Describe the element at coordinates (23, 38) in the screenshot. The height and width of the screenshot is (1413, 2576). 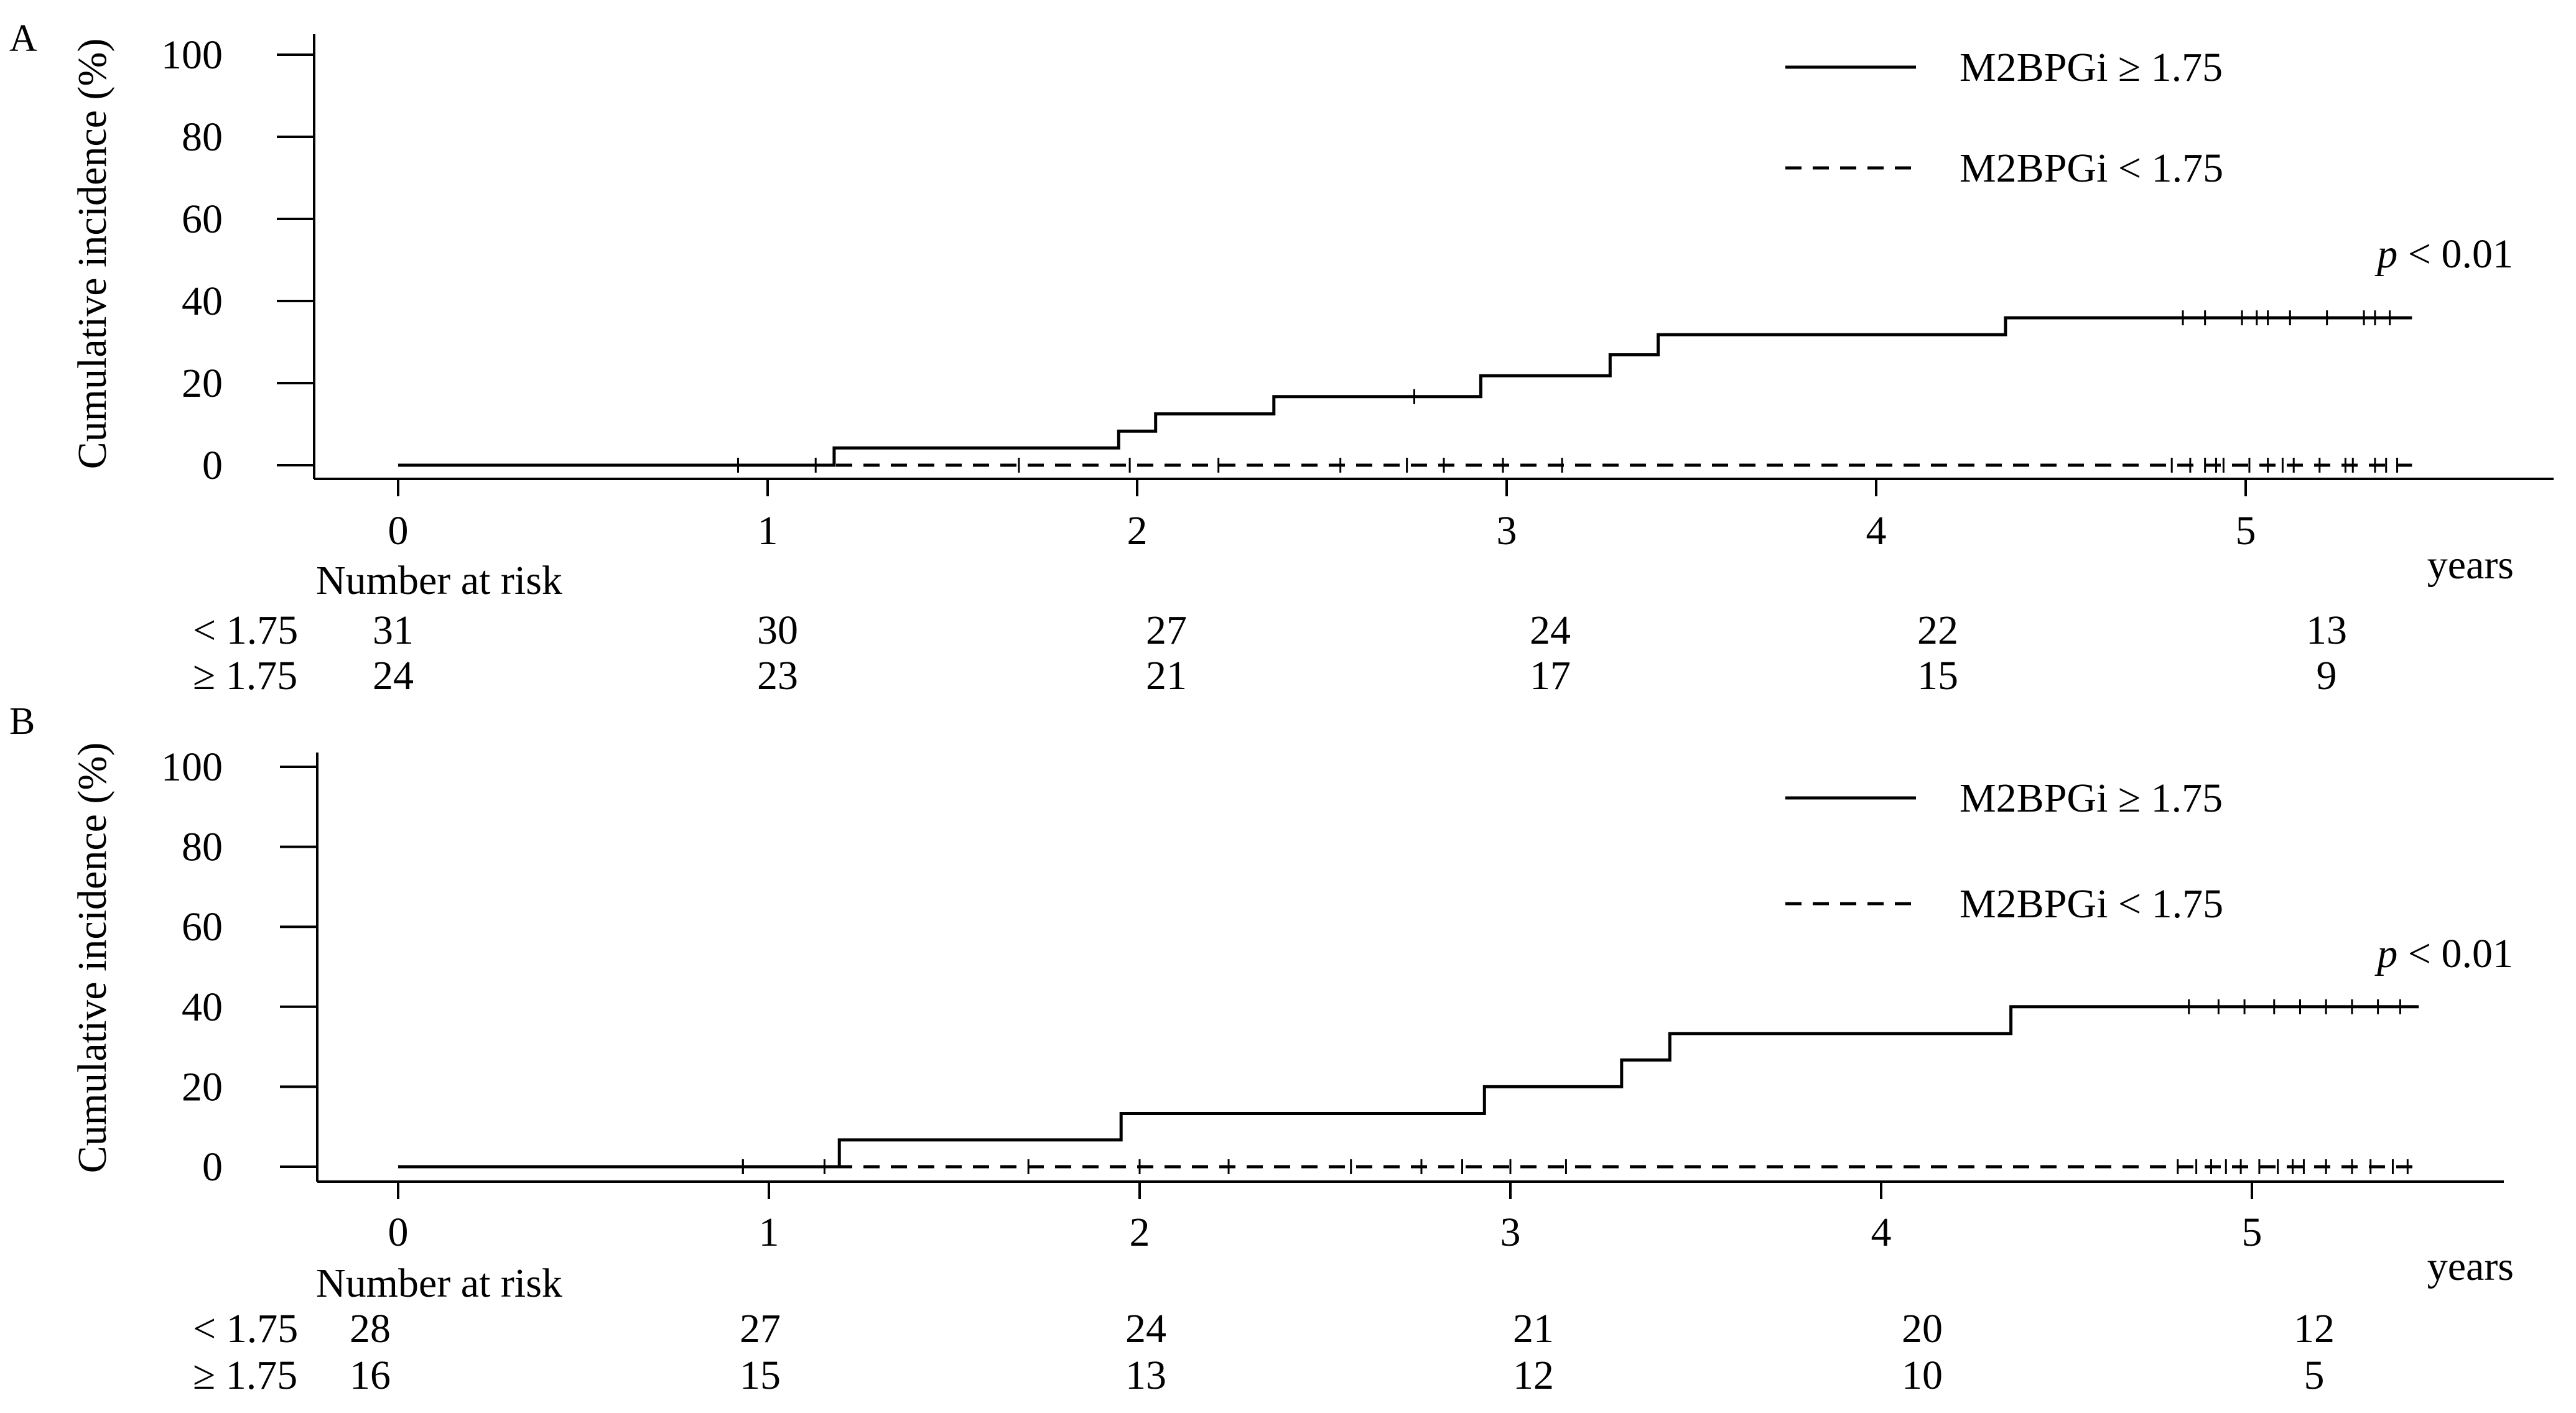
I see `panel-label: A` at that location.